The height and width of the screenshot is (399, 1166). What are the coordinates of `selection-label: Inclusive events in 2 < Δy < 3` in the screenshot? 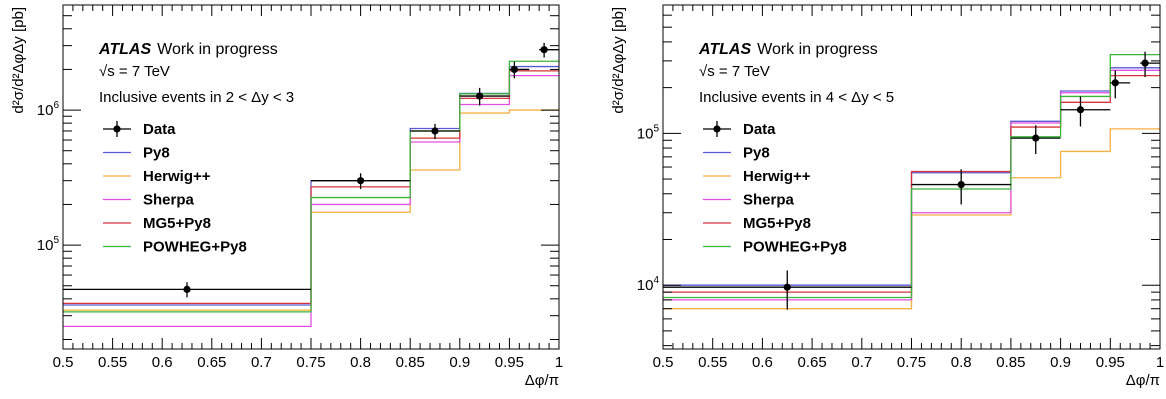 It's located at (196, 97).